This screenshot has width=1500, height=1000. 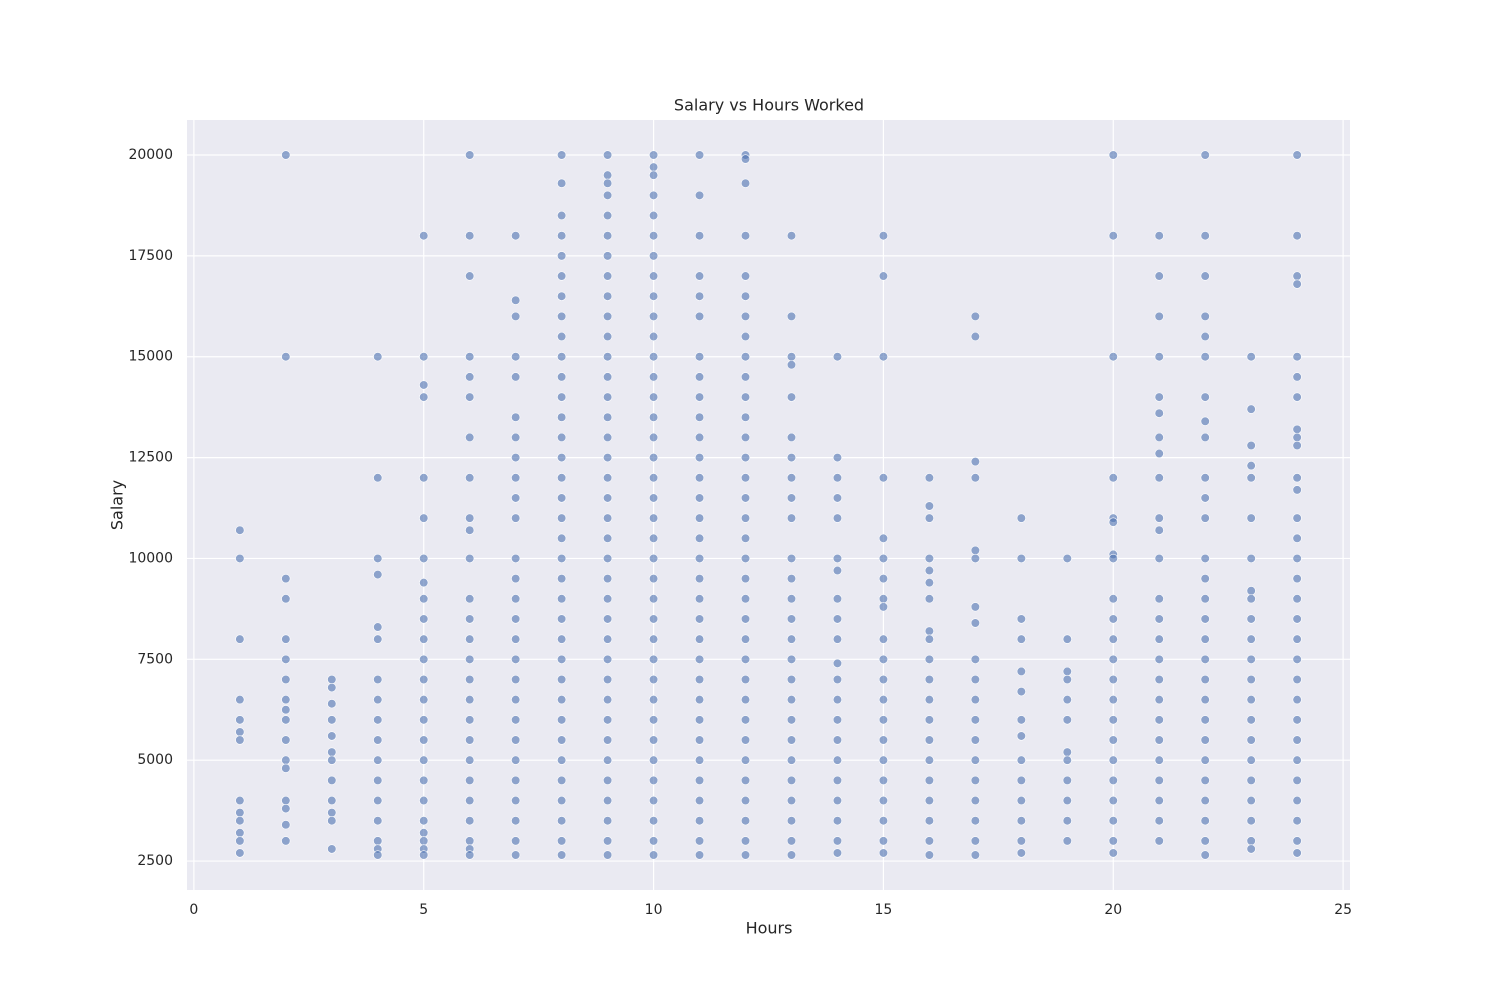 What do you see at coordinates (1343, 910) in the screenshot?
I see `x-tick-label: 25` at bounding box center [1343, 910].